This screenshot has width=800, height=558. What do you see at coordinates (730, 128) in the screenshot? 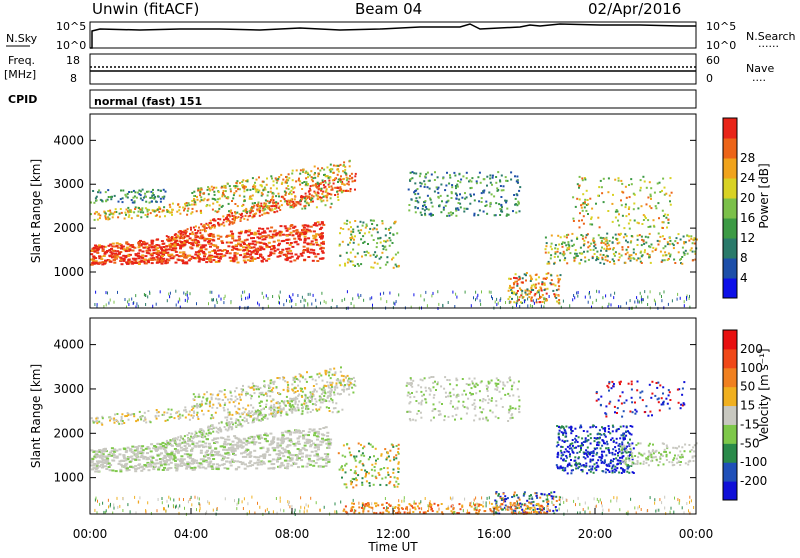
I see `power-colorbar-segment` at bounding box center [730, 128].